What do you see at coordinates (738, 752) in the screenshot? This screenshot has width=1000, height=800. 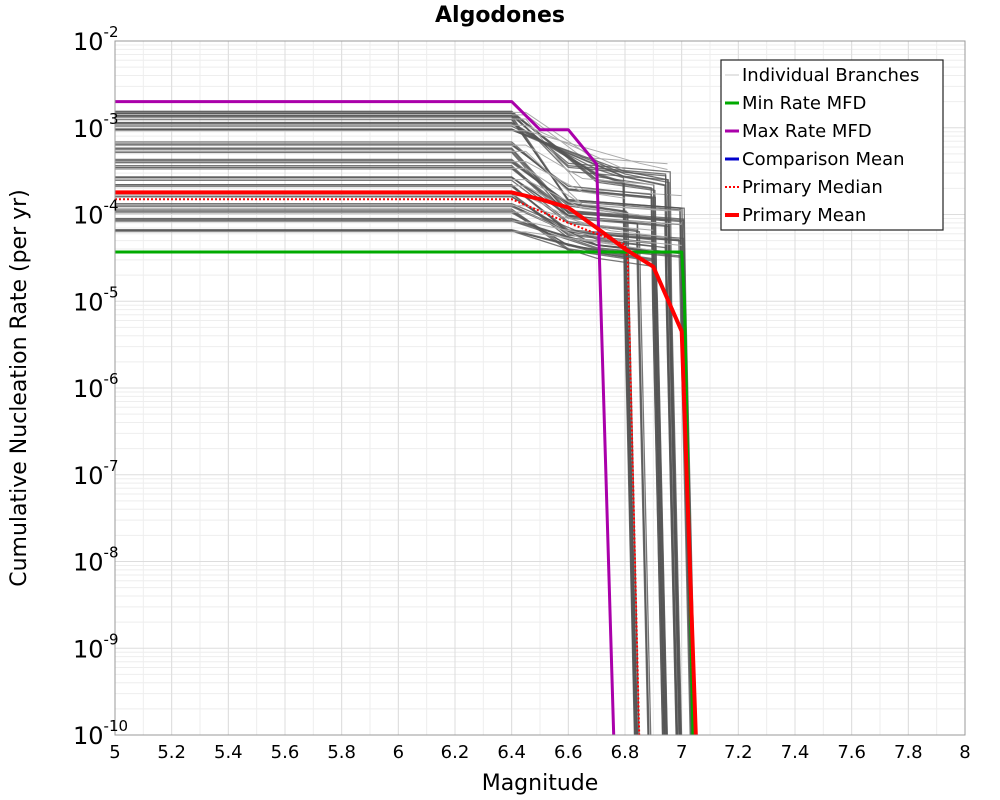 I see `x-tick-label: 7.2` at bounding box center [738, 752].